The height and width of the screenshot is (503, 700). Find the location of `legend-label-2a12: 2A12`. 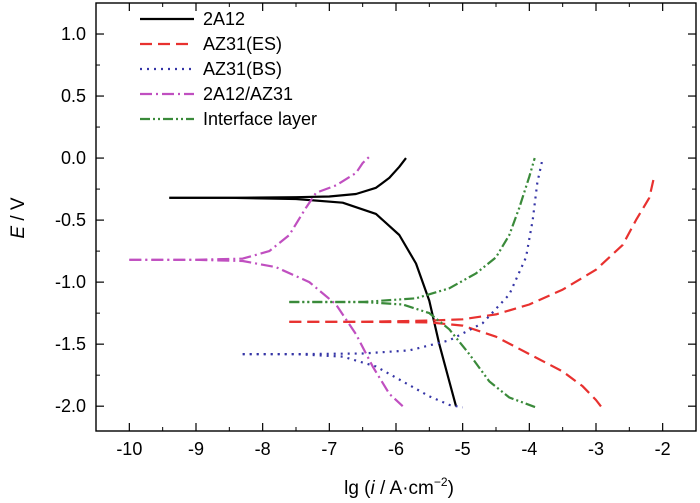

legend-label-2a12: 2A12 is located at coordinates (224, 19).